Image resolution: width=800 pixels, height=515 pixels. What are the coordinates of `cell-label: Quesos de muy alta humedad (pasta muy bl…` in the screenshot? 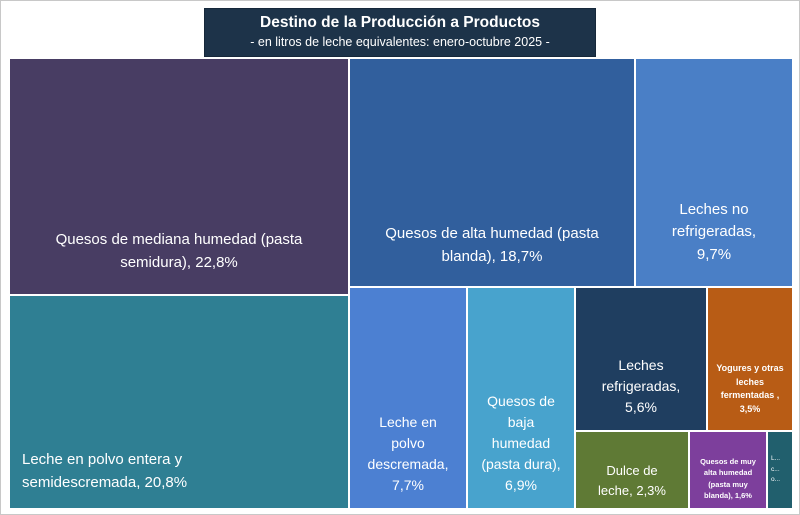 It's located at (728, 478).